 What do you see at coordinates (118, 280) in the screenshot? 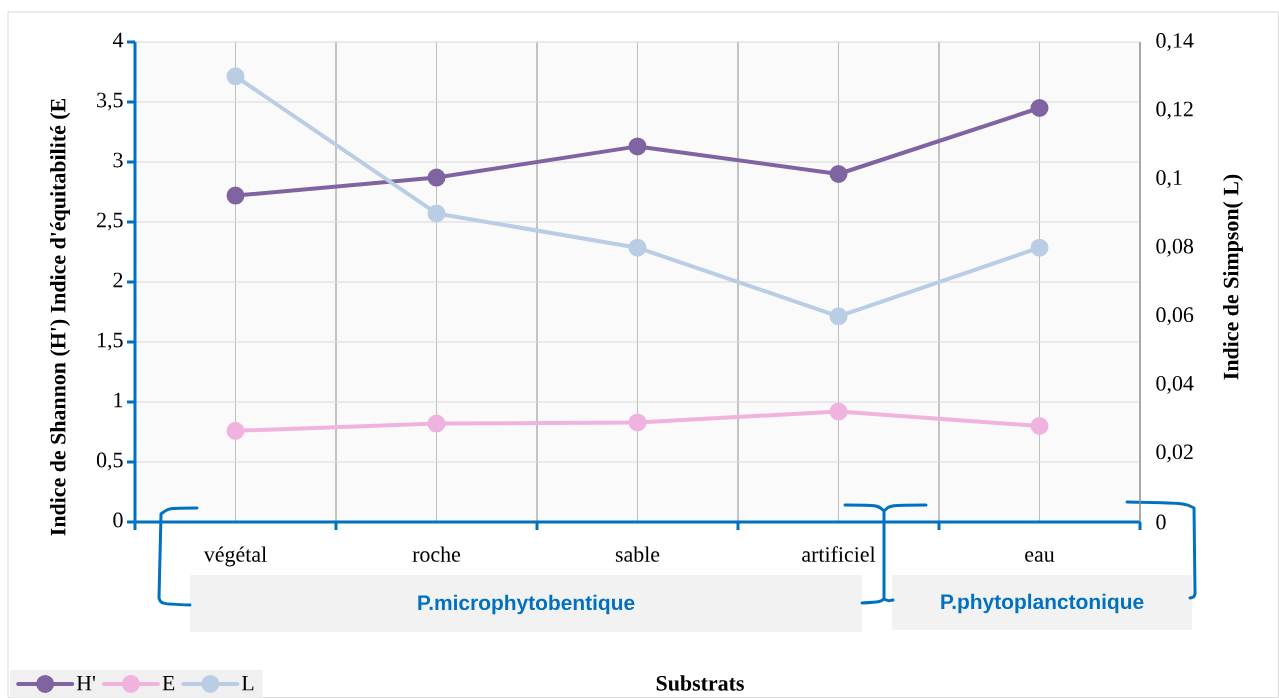
I see `y-tick-label: 2` at bounding box center [118, 280].